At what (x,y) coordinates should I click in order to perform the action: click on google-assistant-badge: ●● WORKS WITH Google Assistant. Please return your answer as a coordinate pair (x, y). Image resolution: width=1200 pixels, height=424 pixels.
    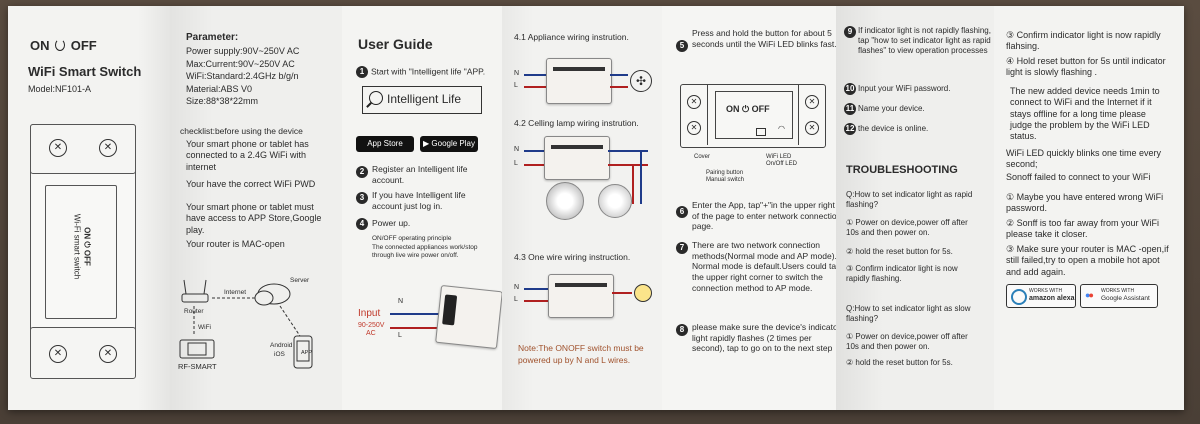
    Looking at the image, I should click on (1119, 296).